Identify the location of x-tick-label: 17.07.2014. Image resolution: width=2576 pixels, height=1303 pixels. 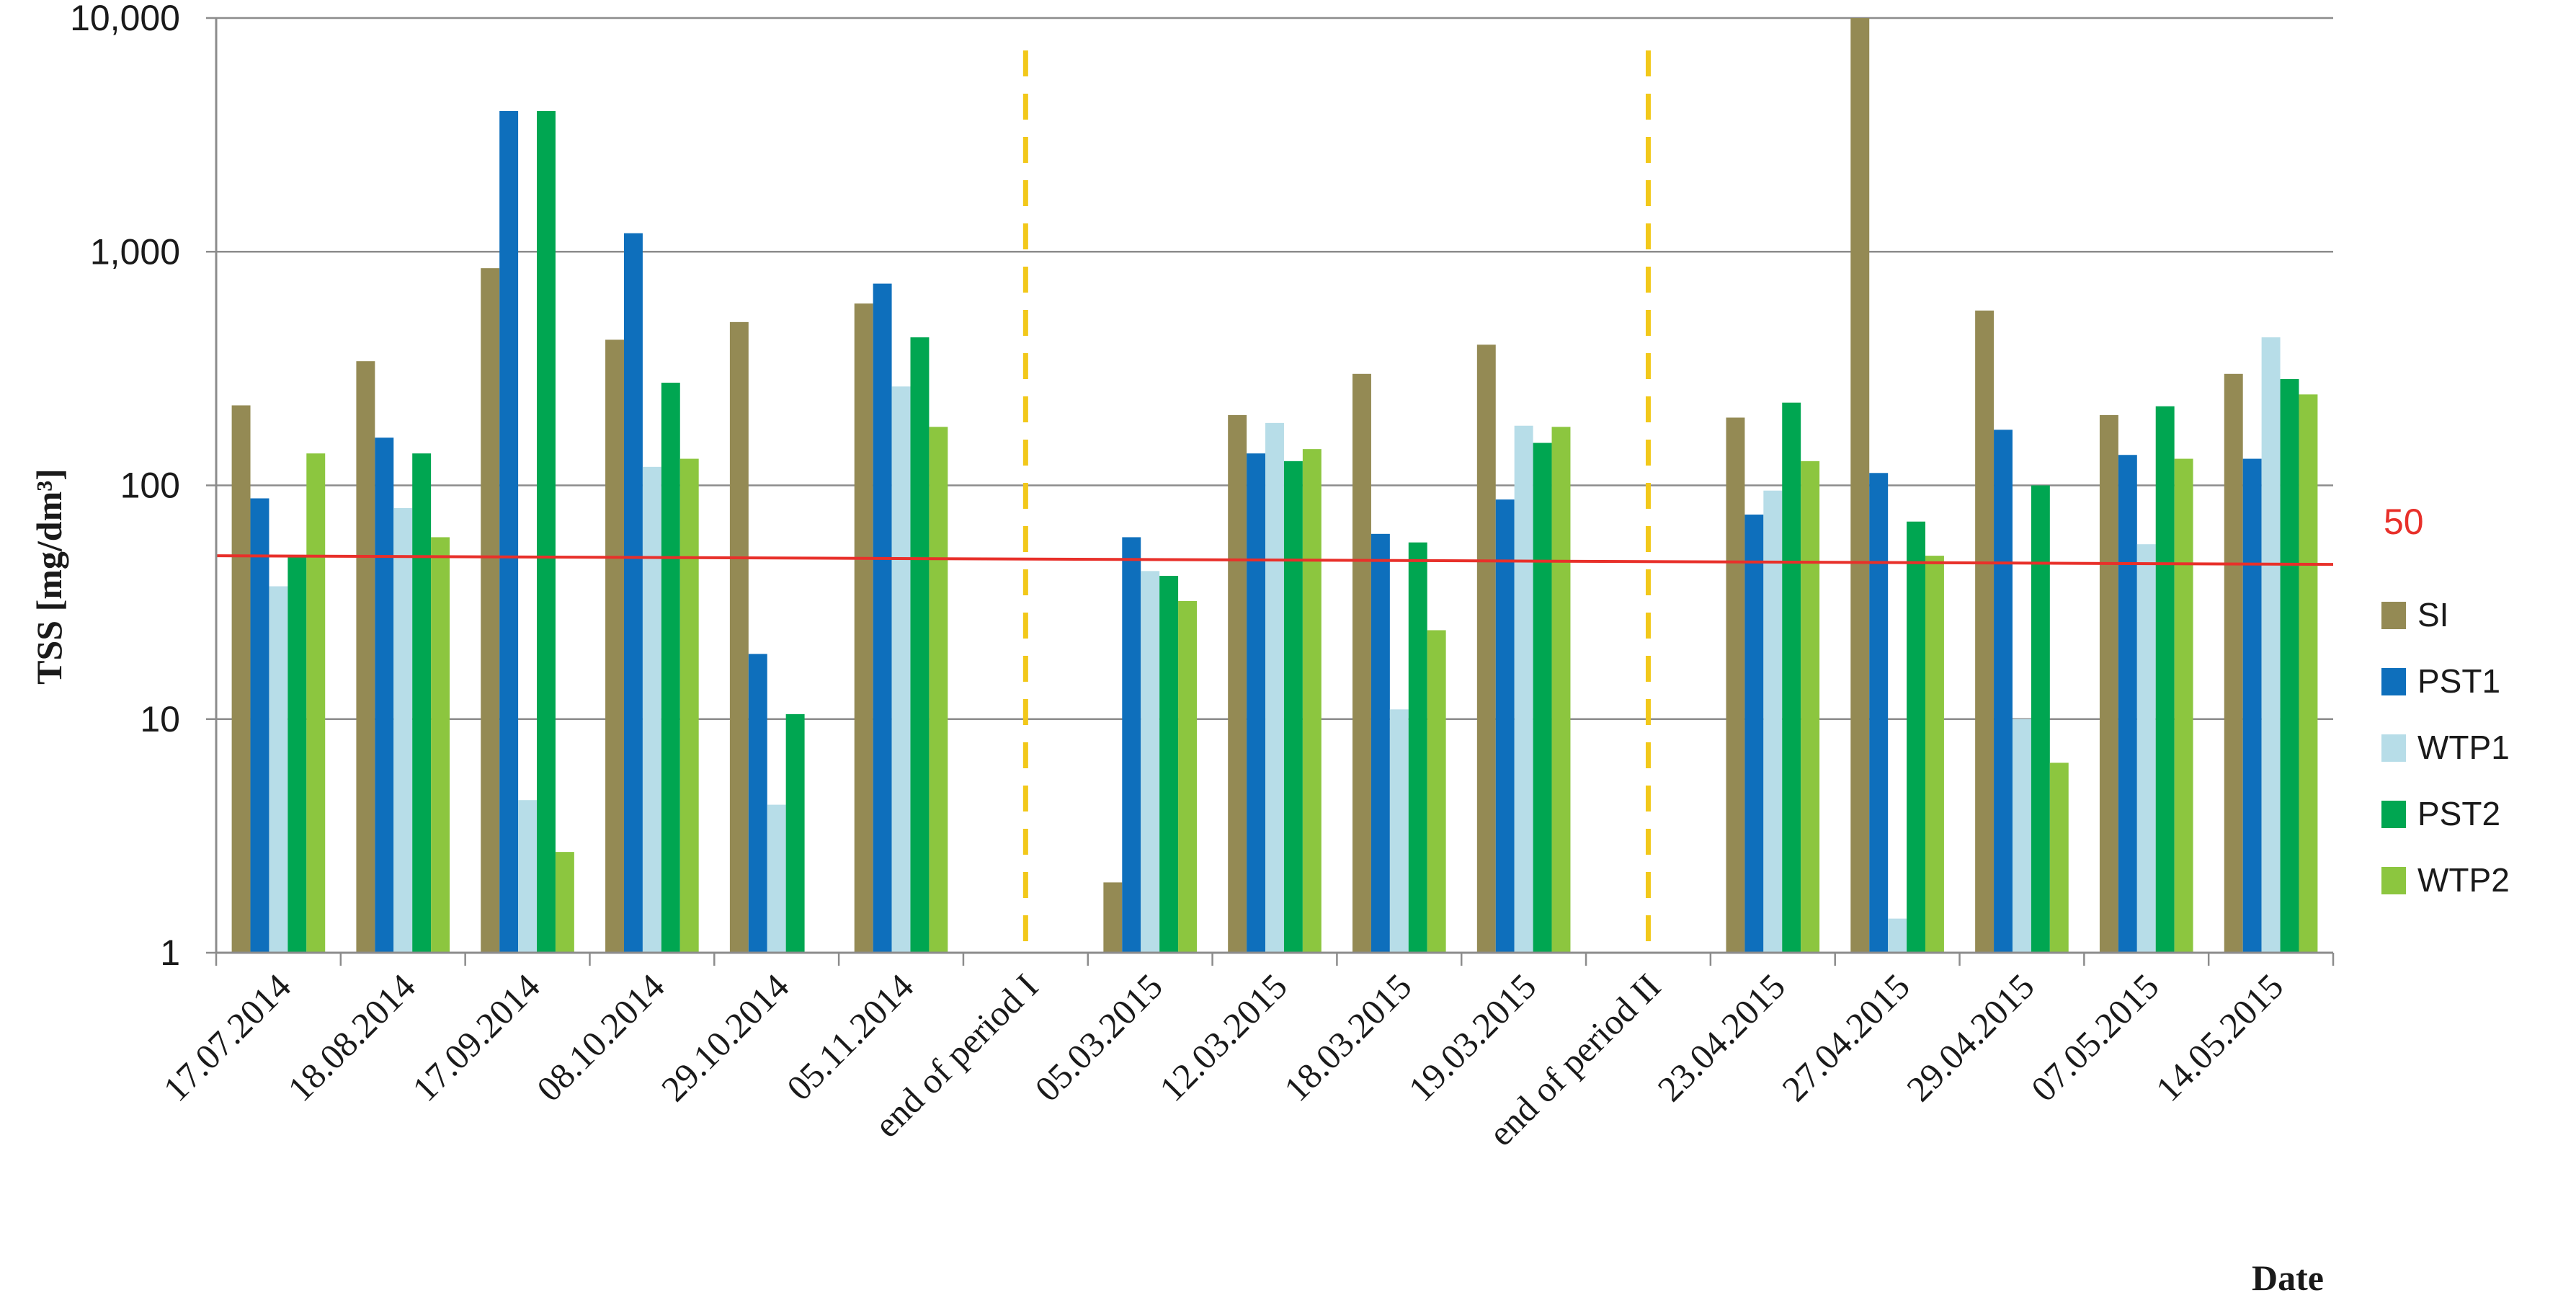
(226, 1037).